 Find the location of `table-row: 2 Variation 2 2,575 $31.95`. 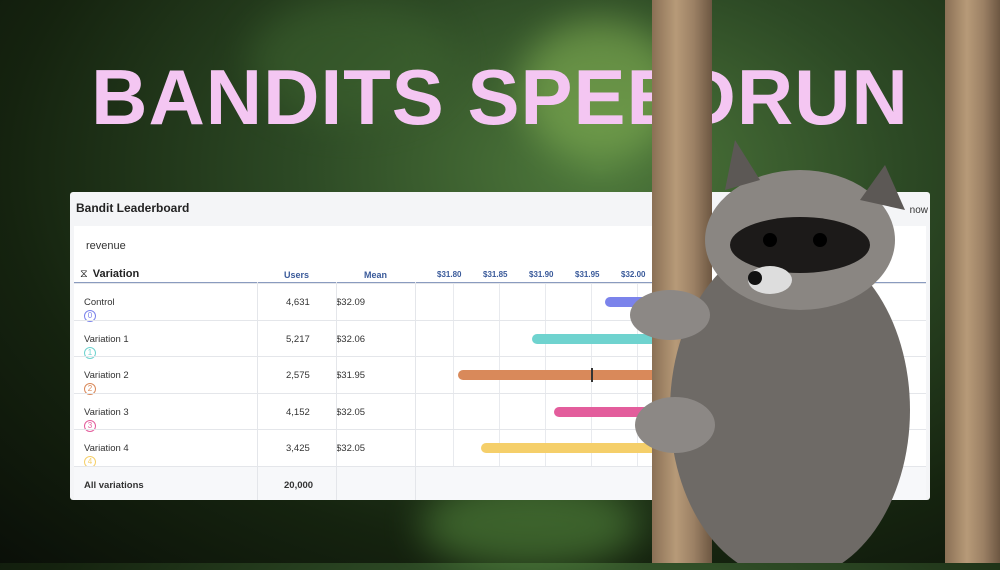

table-row: 2 Variation 2 2,575 $31.95 is located at coordinates (500, 375).